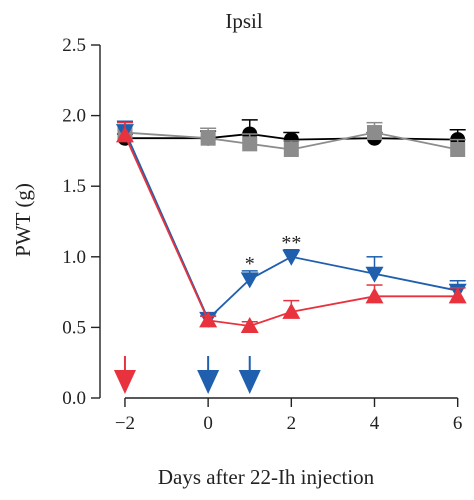  What do you see at coordinates (375, 423) in the screenshot?
I see `x-tick-label: 4` at bounding box center [375, 423].